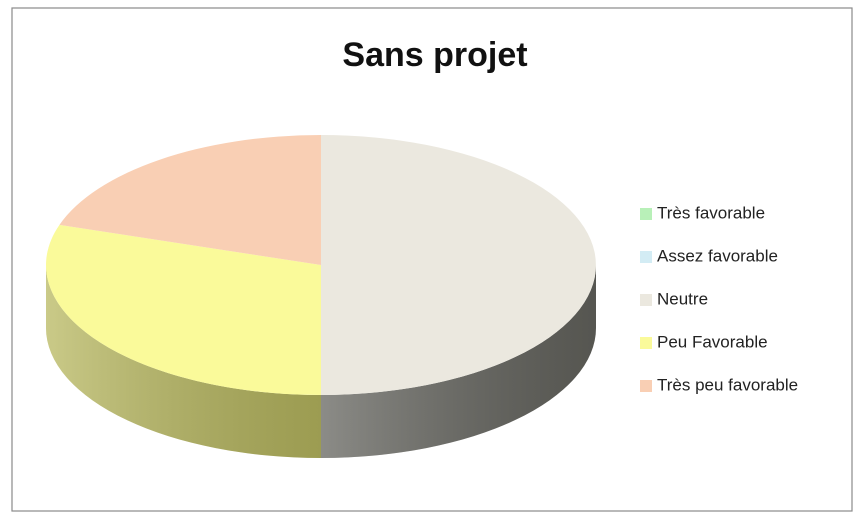  Describe the element at coordinates (712, 341) in the screenshot. I see `legend-label: Peu Favorable` at that location.